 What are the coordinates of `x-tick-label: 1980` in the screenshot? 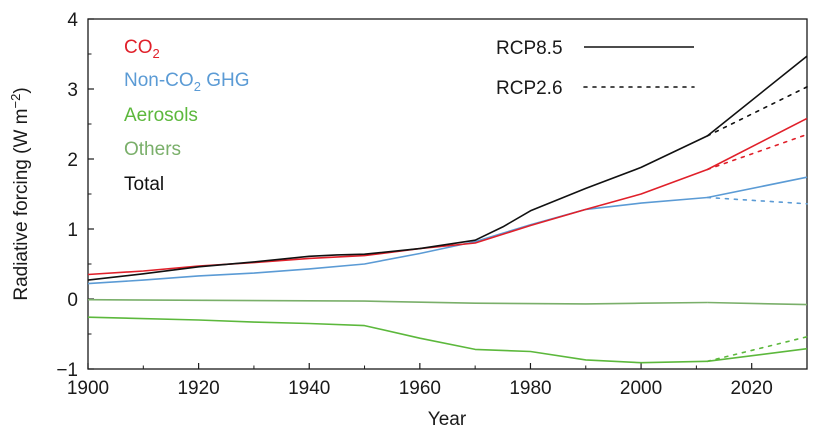 It's located at (530, 388).